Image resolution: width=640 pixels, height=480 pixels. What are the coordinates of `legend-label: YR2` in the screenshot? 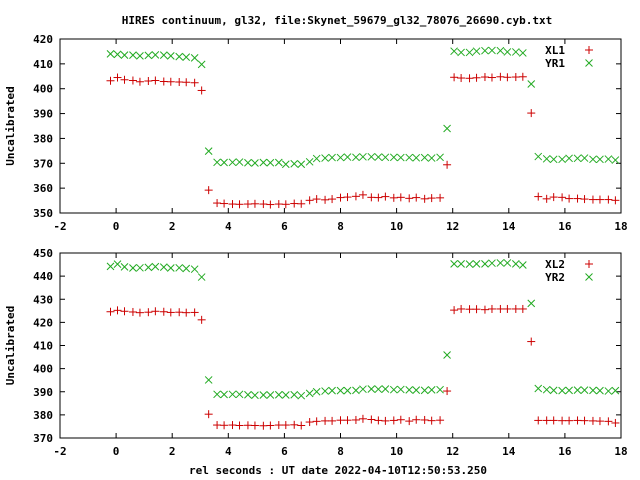 It's located at (555, 277).